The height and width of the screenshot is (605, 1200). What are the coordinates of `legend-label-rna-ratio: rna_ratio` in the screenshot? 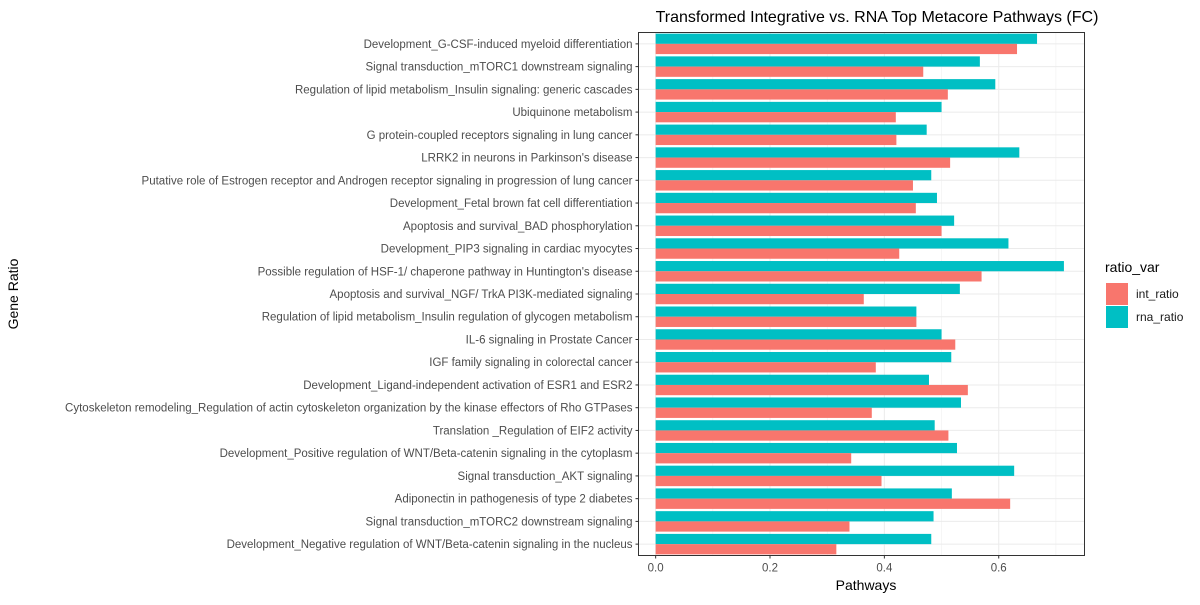 It's located at (1160, 317).